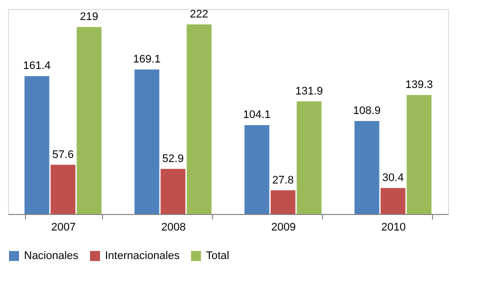  I want to click on data-label: 219, so click(89, 16).